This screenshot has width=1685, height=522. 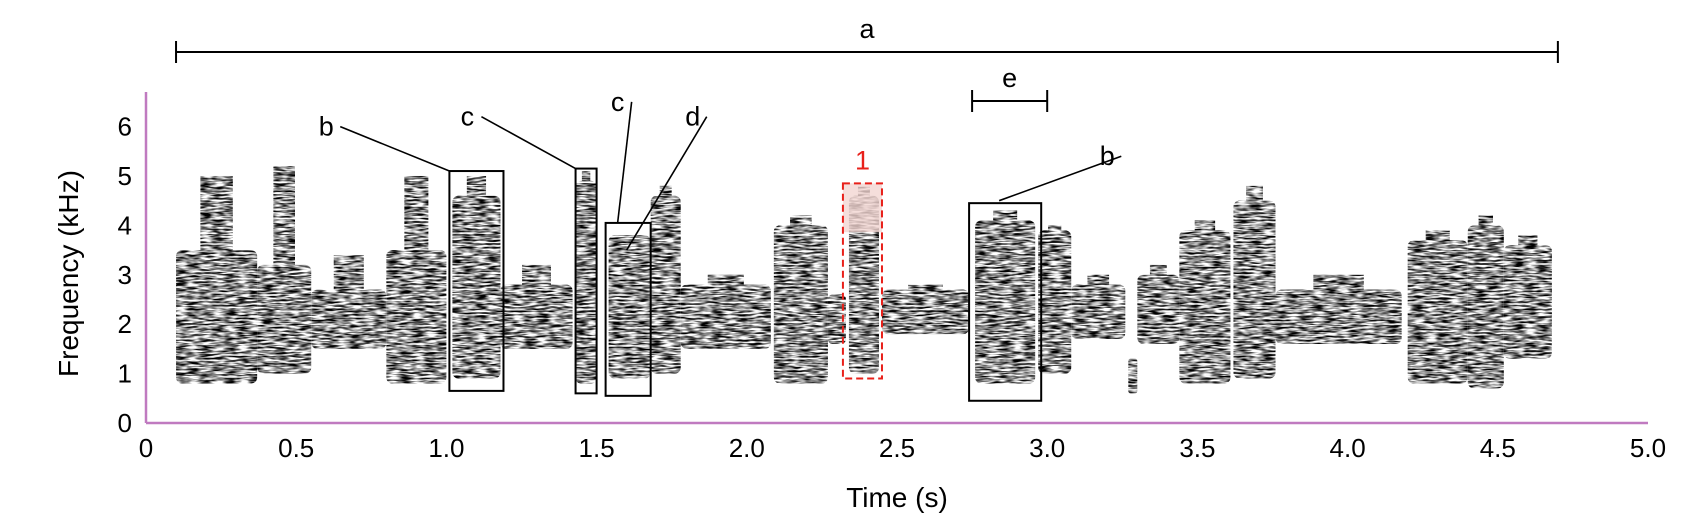 I want to click on annotation-callouts: b c c d b, so click(x=720, y=169).